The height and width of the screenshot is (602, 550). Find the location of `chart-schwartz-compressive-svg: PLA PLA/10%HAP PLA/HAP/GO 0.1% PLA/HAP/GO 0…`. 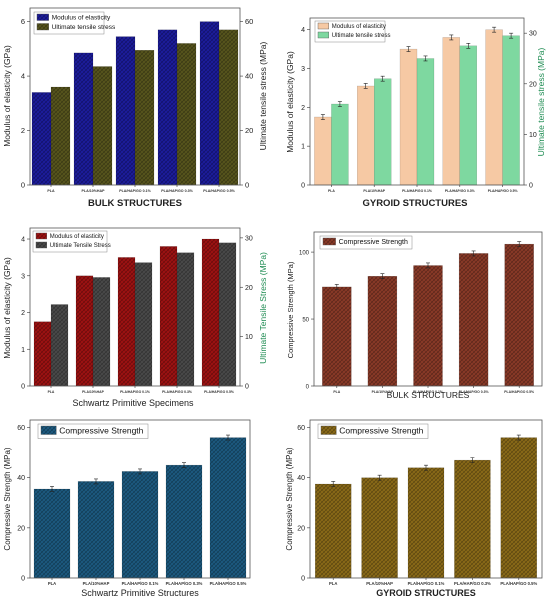

chart-schwartz-compressive-svg: PLA PLA/10%HAP PLA/HAP/GO 0.1% PLA/HAP/GO 0… is located at coordinates (127, 508).